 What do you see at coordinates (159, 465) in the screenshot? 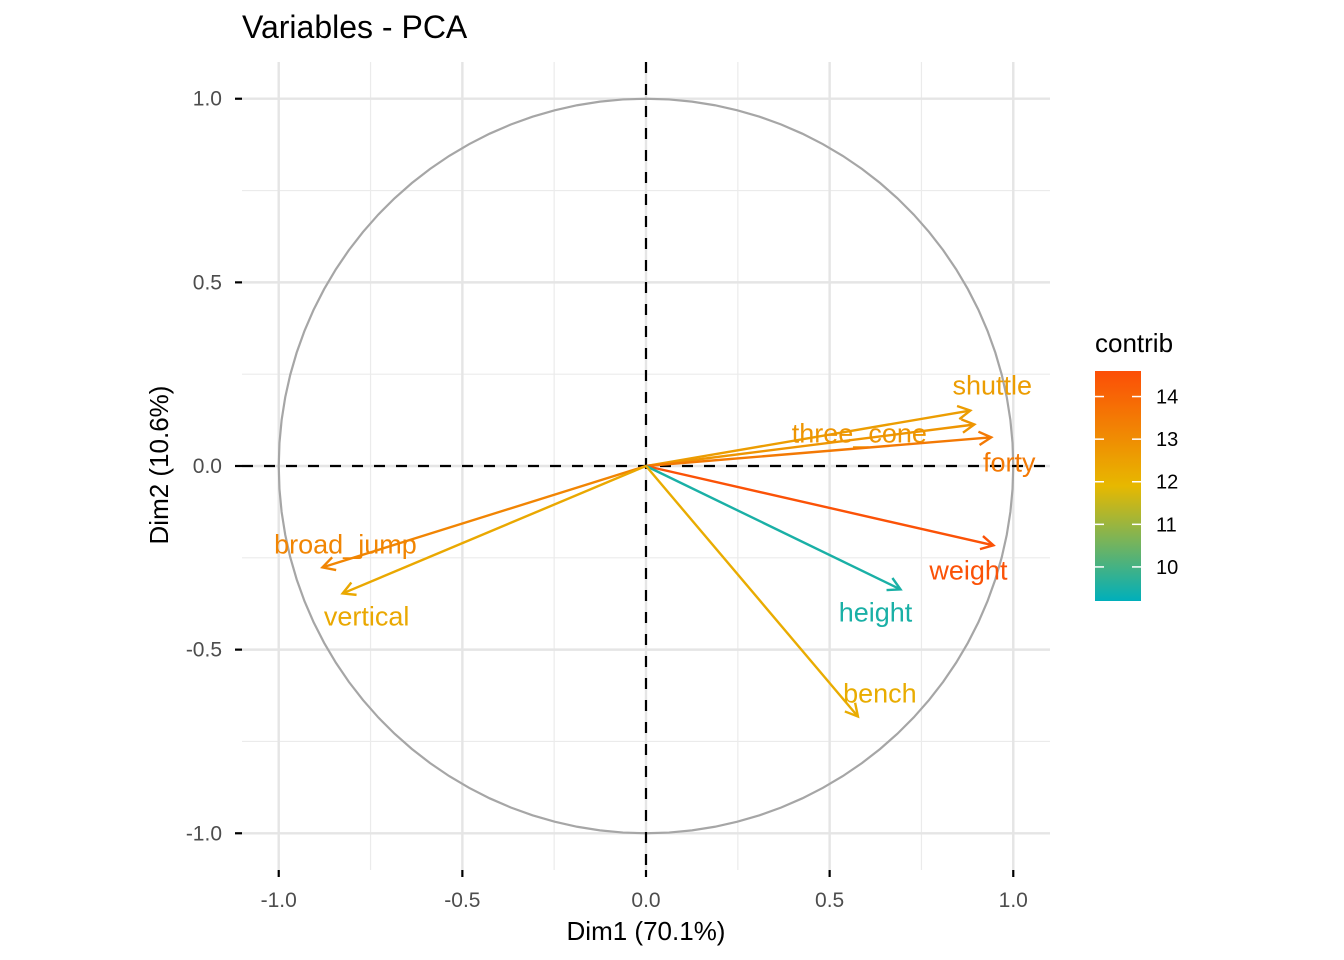
I see `y-axis-title: Dim2 (10.6%)` at bounding box center [159, 465].